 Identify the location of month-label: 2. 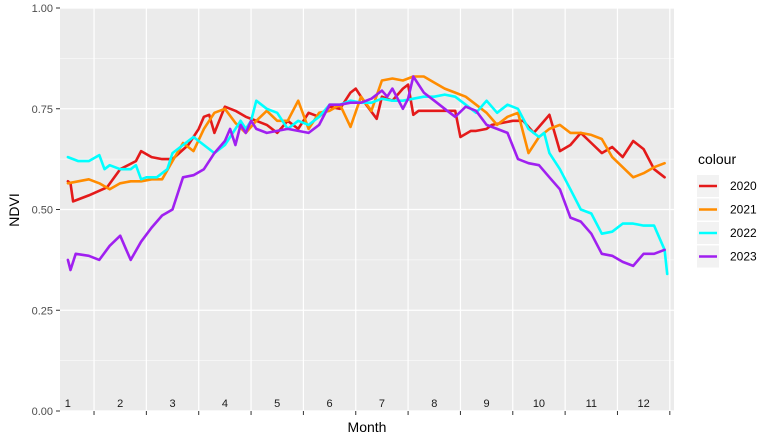
(120, 404).